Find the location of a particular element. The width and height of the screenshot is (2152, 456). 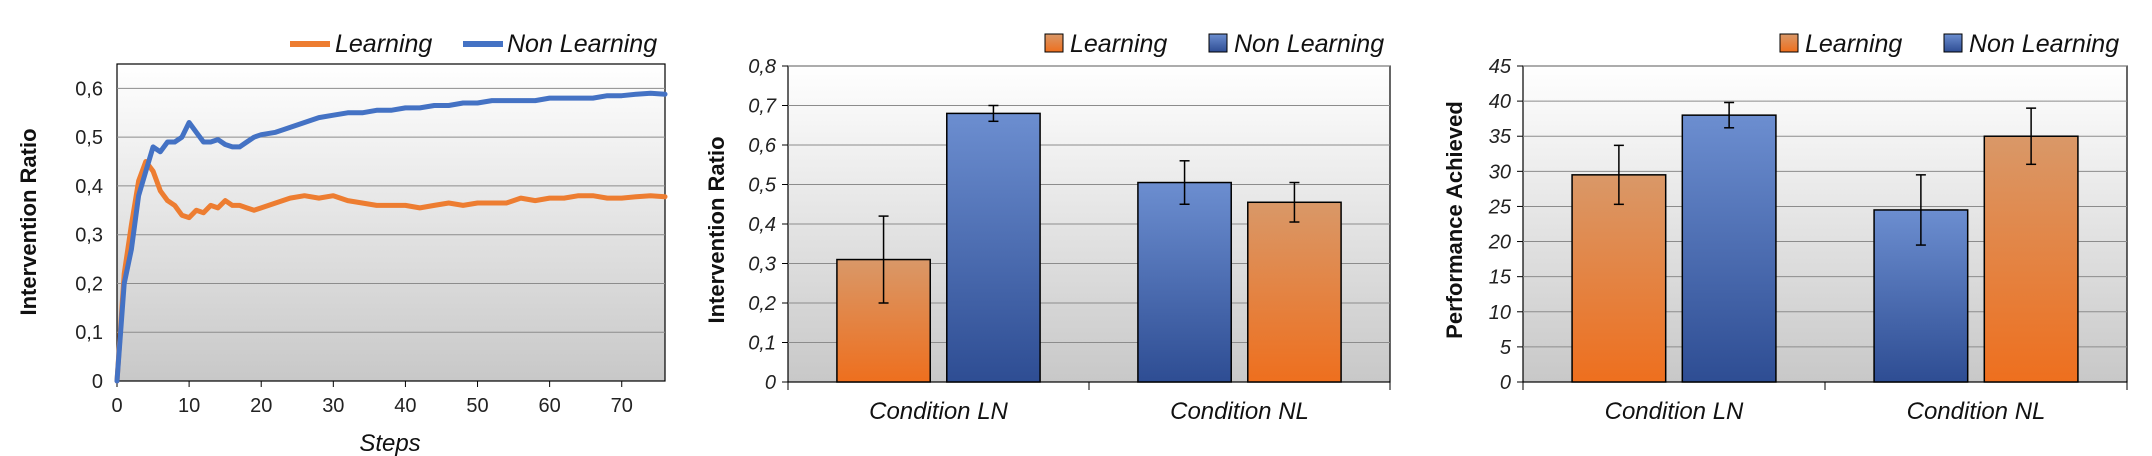

y-tick-label: 5 is located at coordinates (1506, 348).